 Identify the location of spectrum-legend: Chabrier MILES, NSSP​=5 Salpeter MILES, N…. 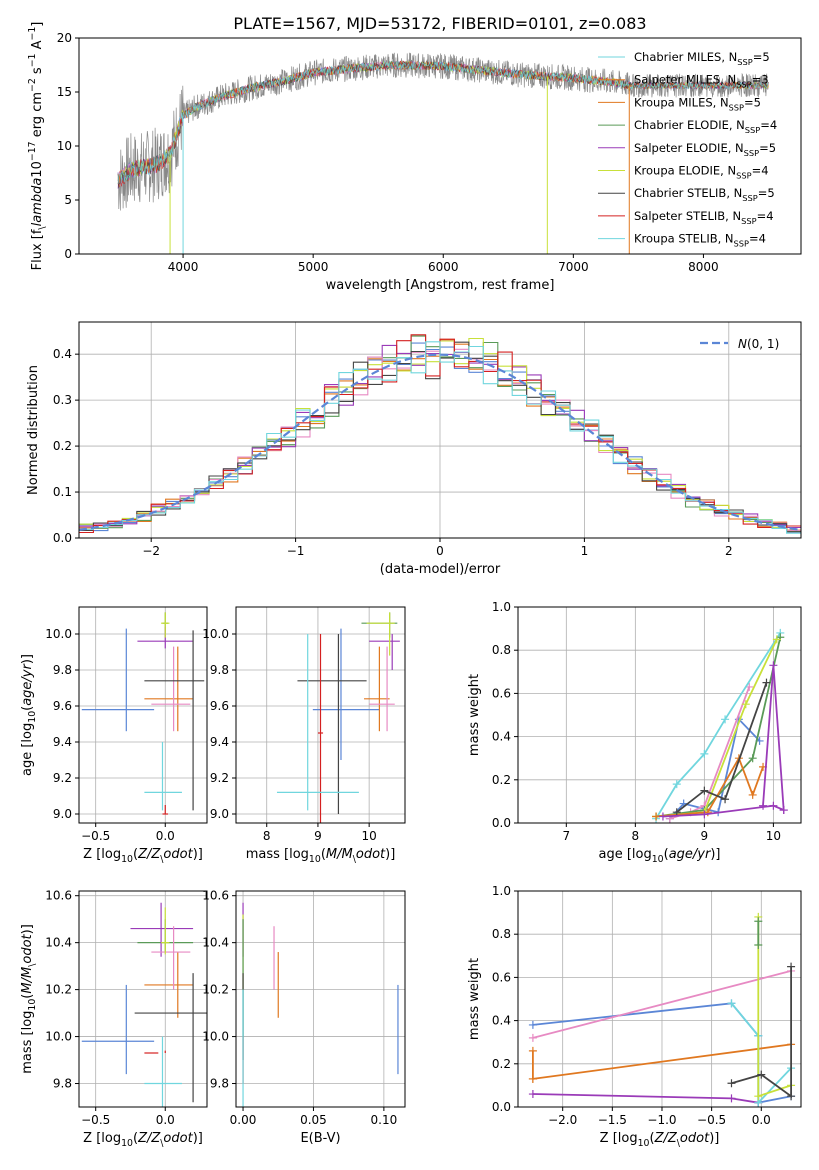
(687, 149).